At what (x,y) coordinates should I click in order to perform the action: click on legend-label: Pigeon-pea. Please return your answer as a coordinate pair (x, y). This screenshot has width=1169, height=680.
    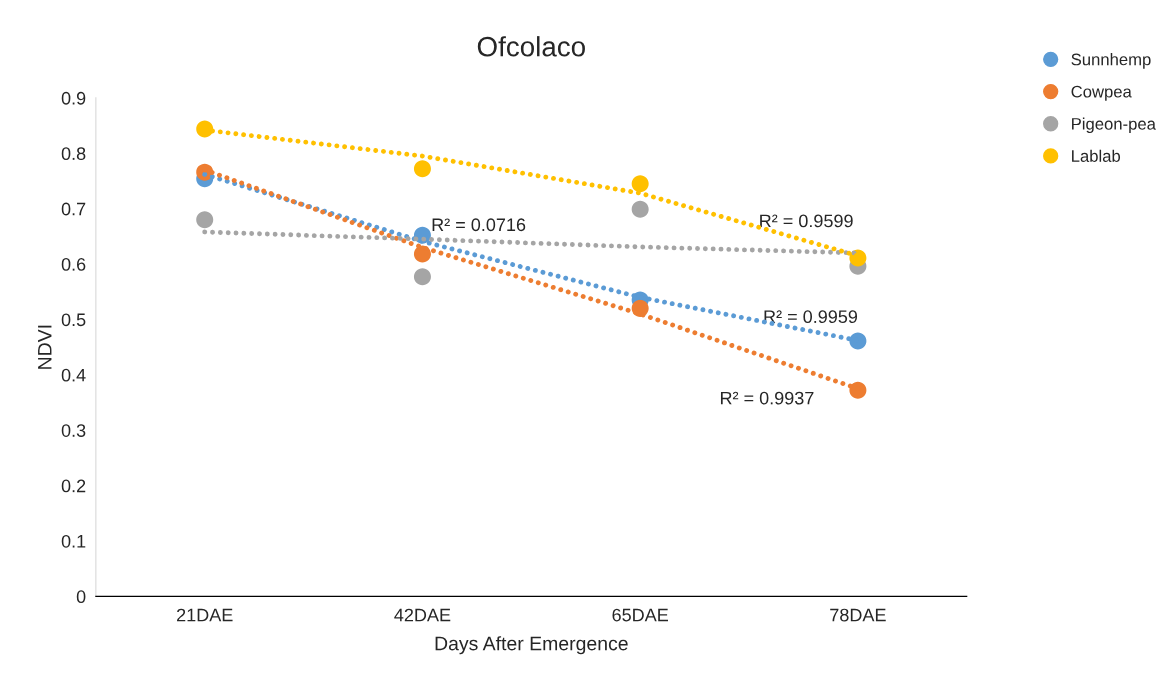
    Looking at the image, I should click on (1114, 125).